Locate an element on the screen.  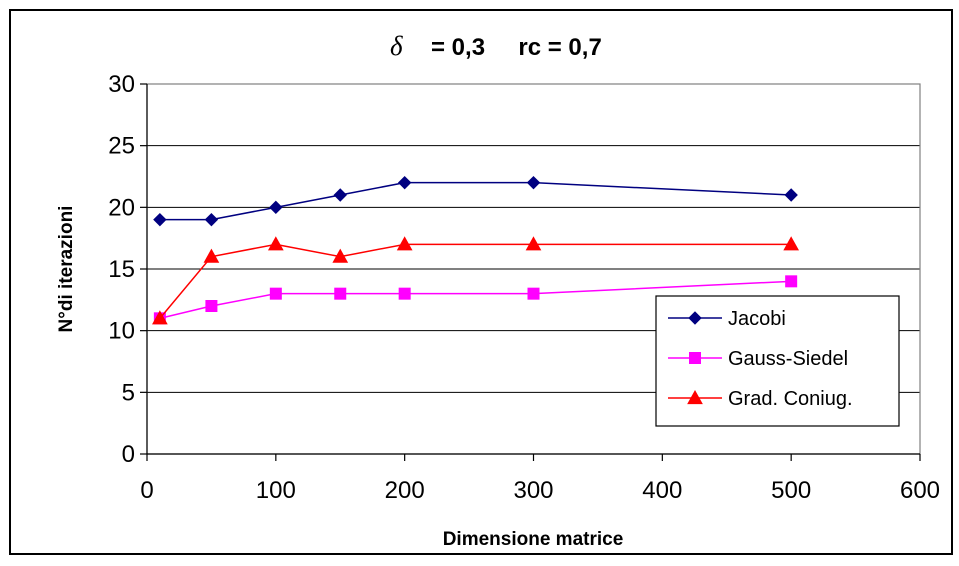
y-tick-label: 10 is located at coordinates (121, 331).